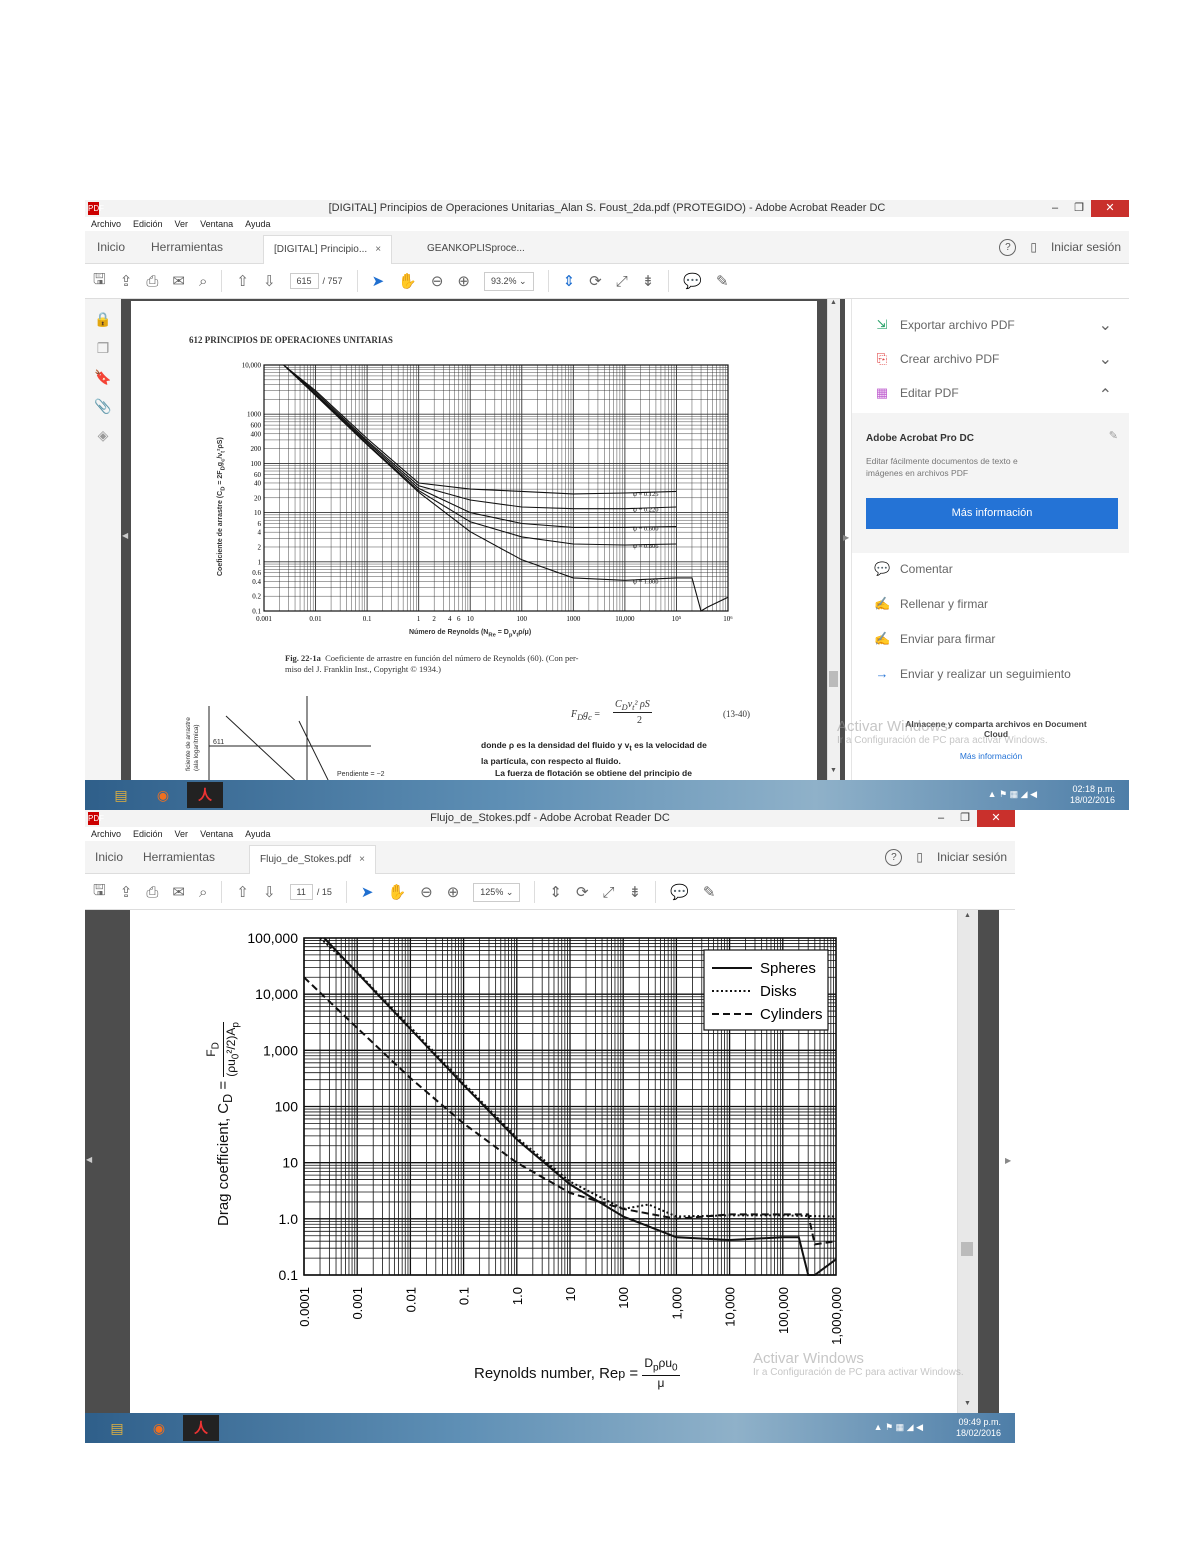 This screenshot has width=1200, height=1553. I want to click on tab-inicio: Inicio, so click(109, 857).